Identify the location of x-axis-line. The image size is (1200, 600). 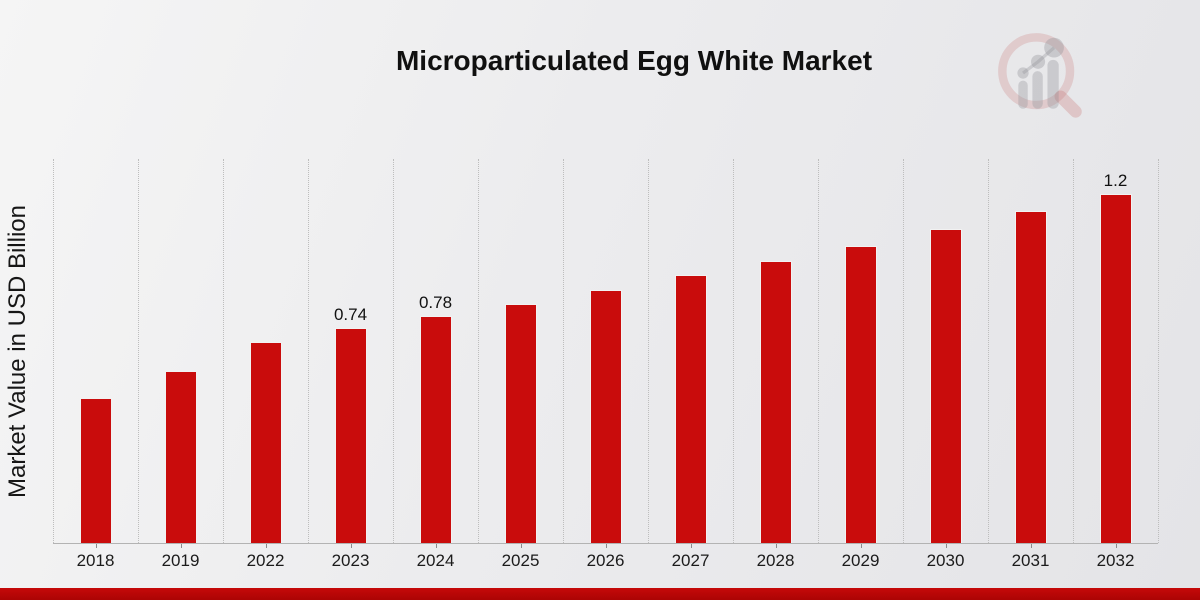
(605, 543).